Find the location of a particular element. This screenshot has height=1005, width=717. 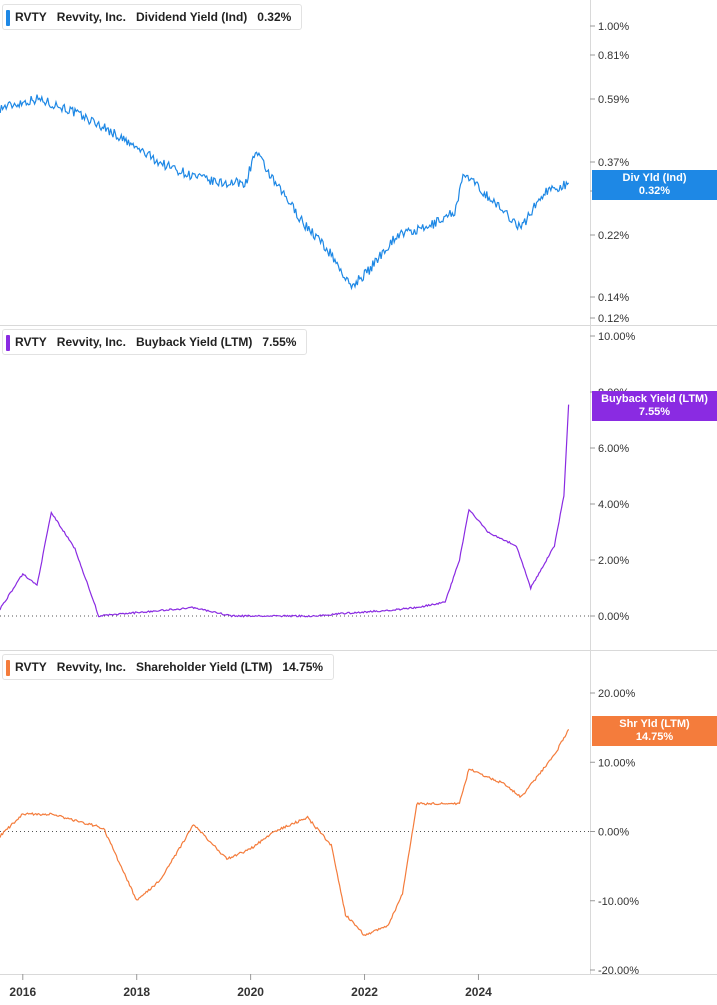

y-tick-label: 0.12% is located at coordinates (613, 319).